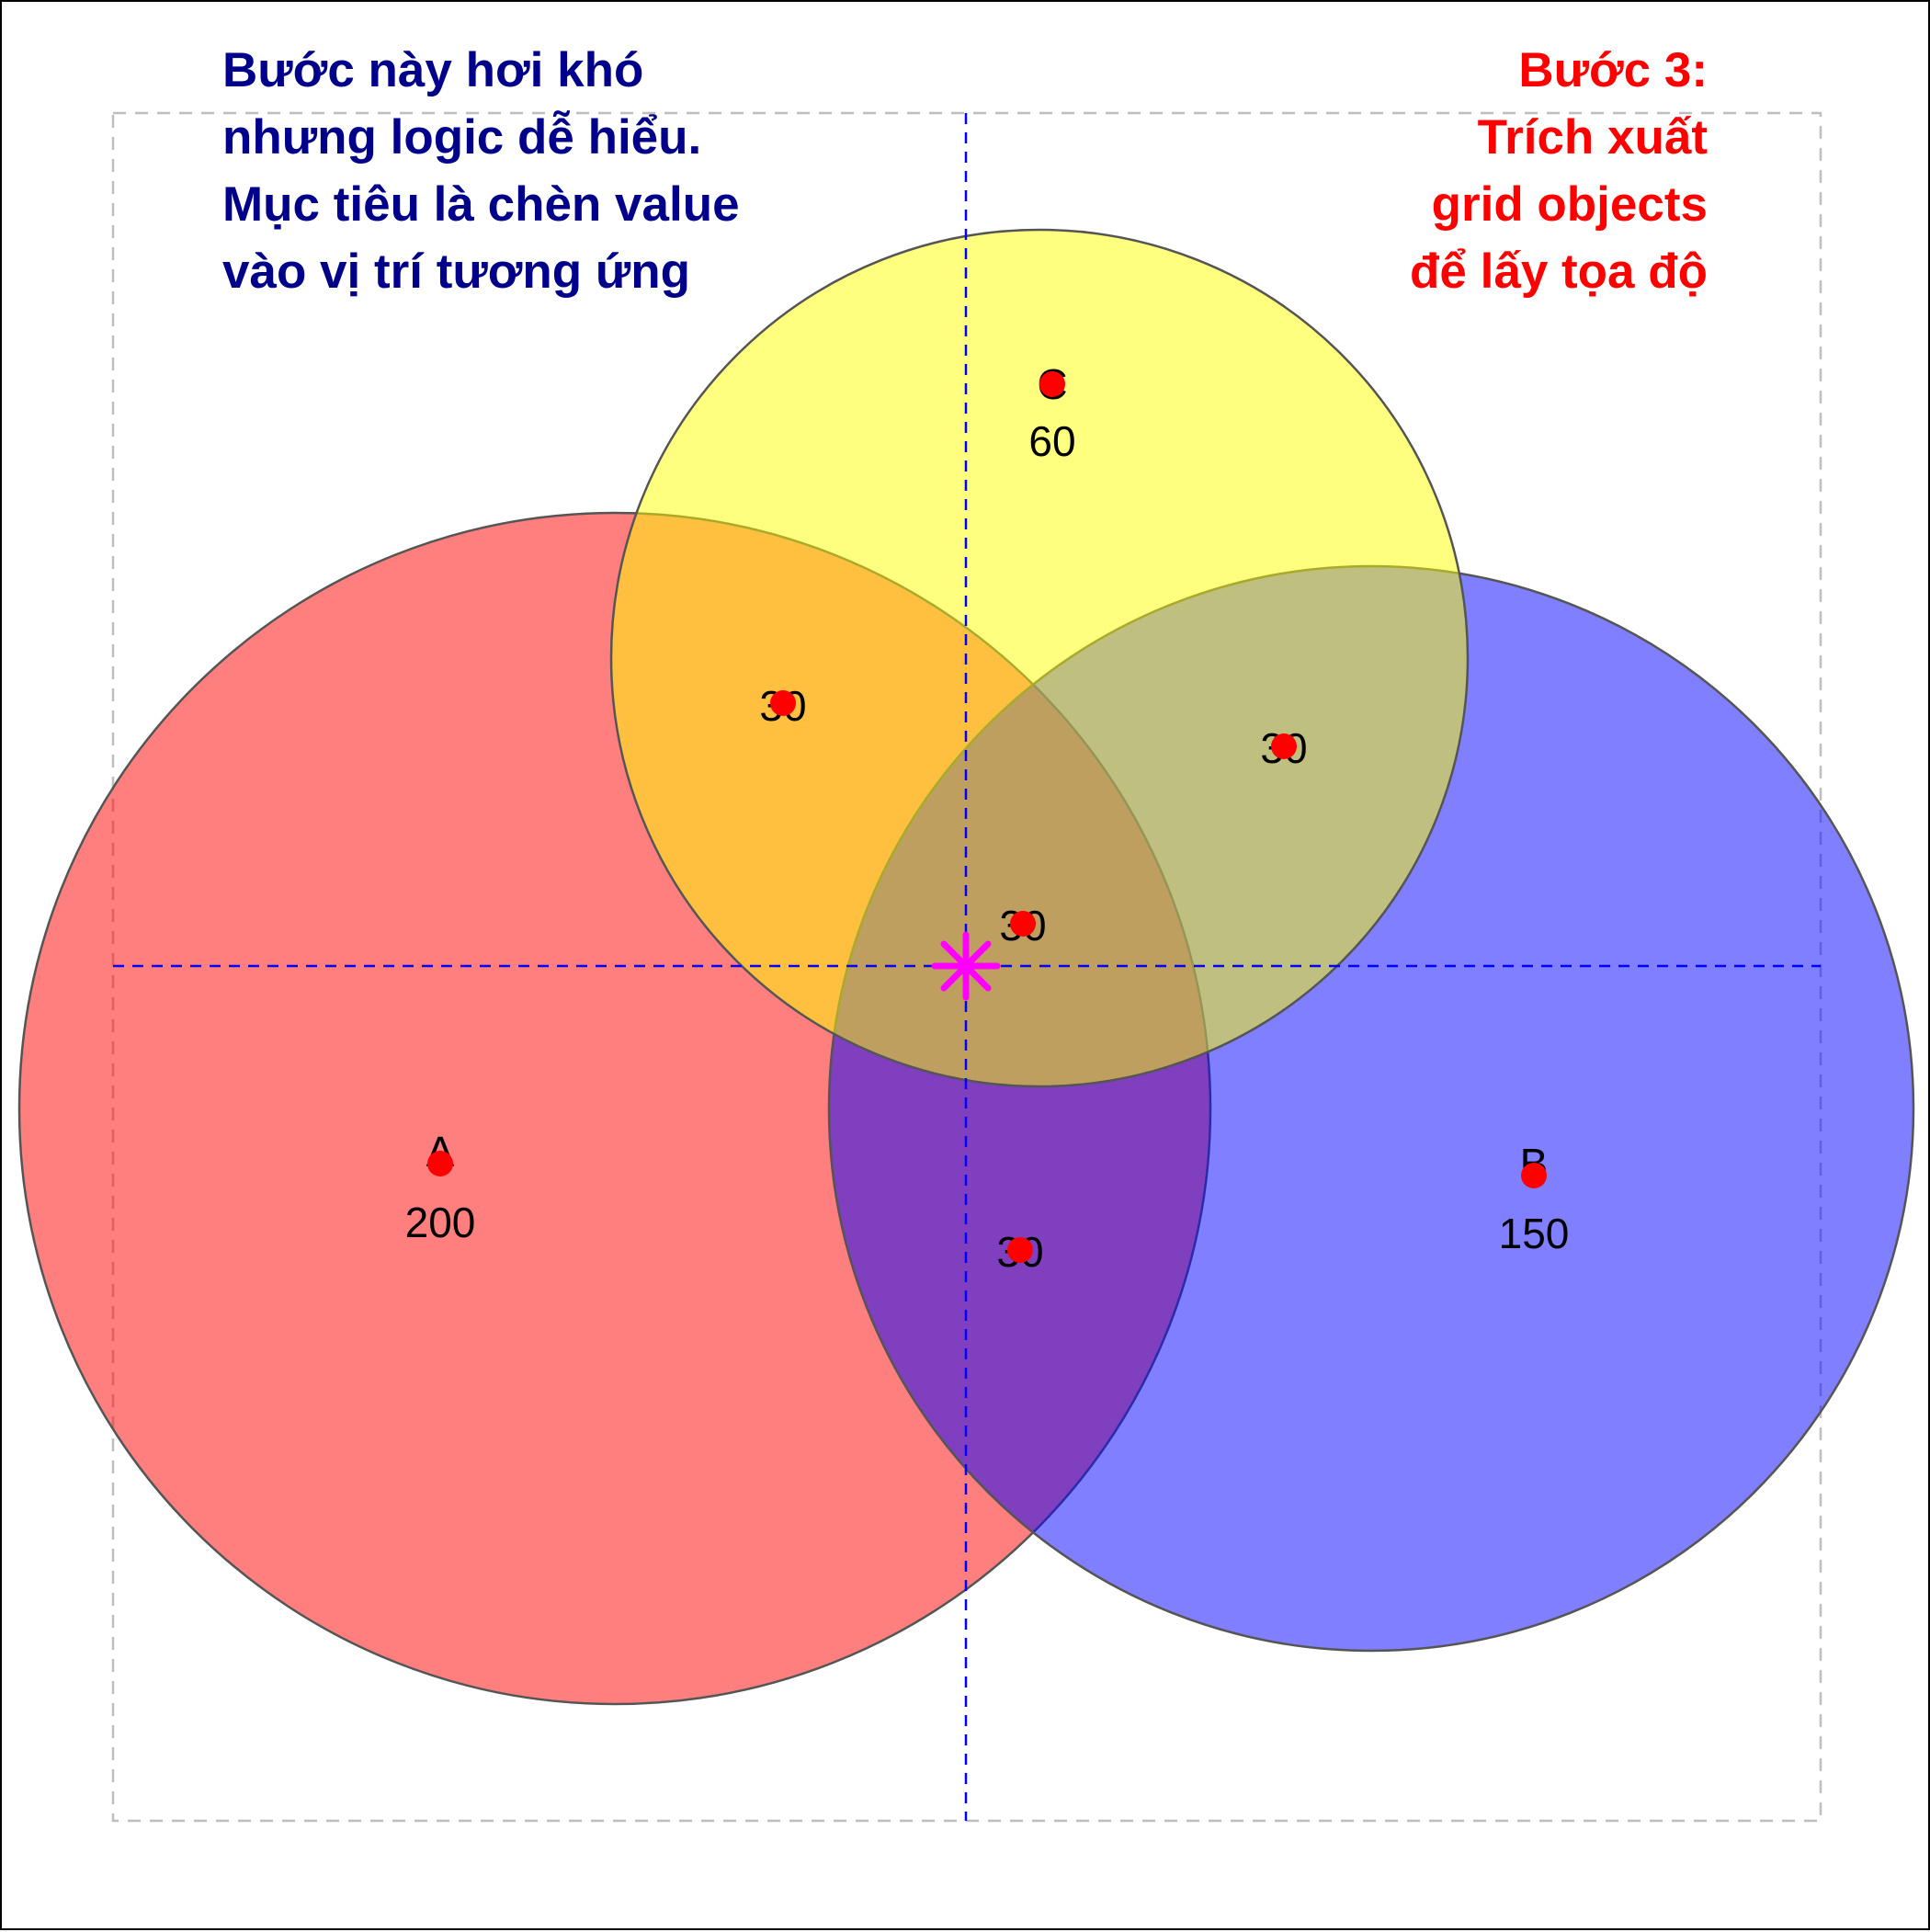 This screenshot has height=1932, width=1930. What do you see at coordinates (481, 205) in the screenshot?
I see `explanation-line-3: Mục tiêu là chèn value` at bounding box center [481, 205].